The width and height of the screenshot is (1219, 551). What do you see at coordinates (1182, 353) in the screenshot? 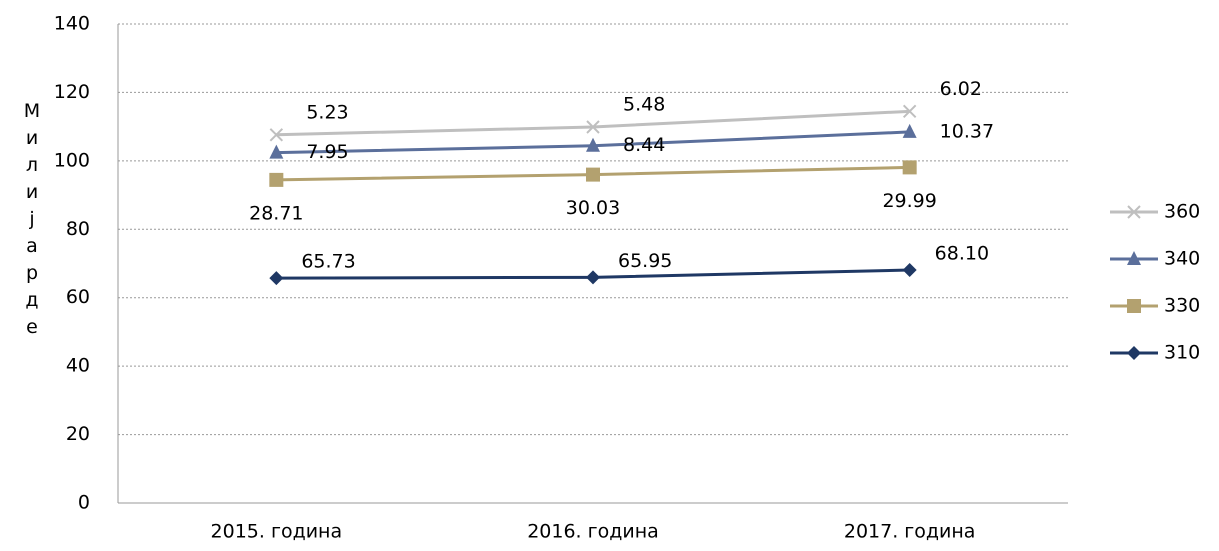
I see `legend-label: 310` at bounding box center [1182, 353].